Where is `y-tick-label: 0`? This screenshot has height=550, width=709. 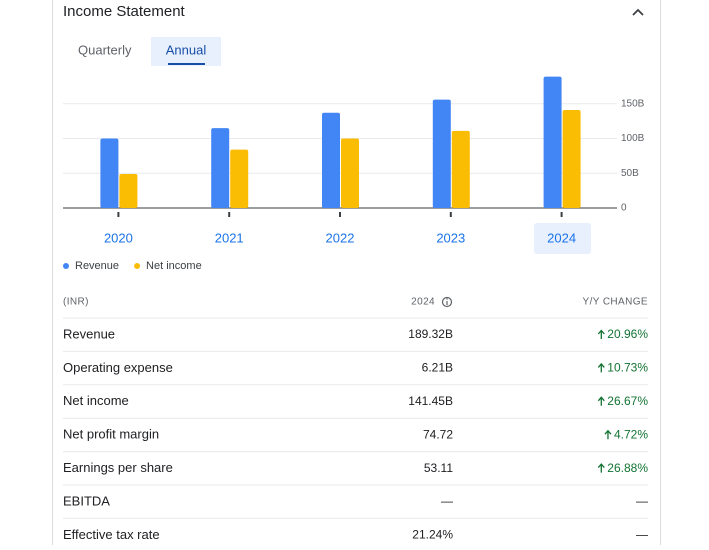
y-tick-label: 0 is located at coordinates (624, 208).